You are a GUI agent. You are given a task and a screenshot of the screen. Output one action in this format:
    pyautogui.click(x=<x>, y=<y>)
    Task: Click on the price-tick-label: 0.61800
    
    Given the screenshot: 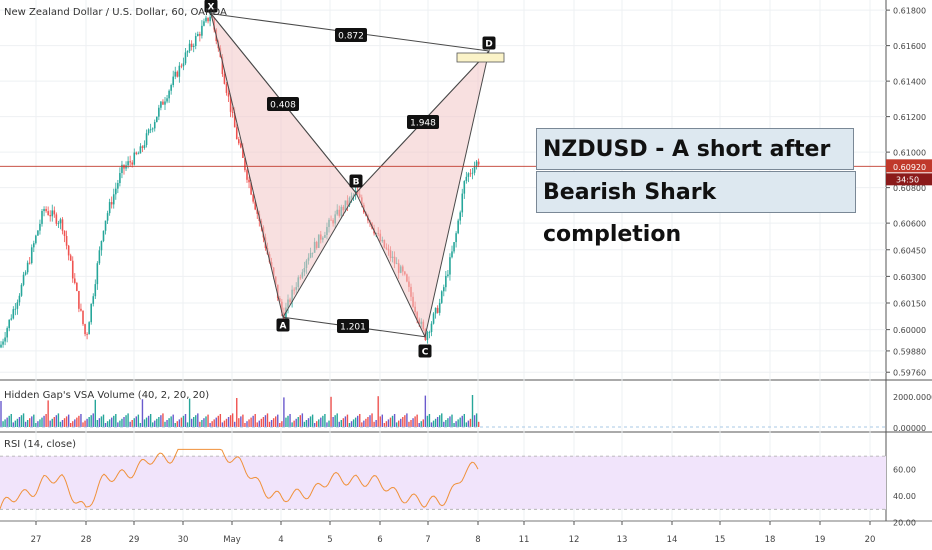 What is the action you would take?
    pyautogui.click(x=909, y=11)
    